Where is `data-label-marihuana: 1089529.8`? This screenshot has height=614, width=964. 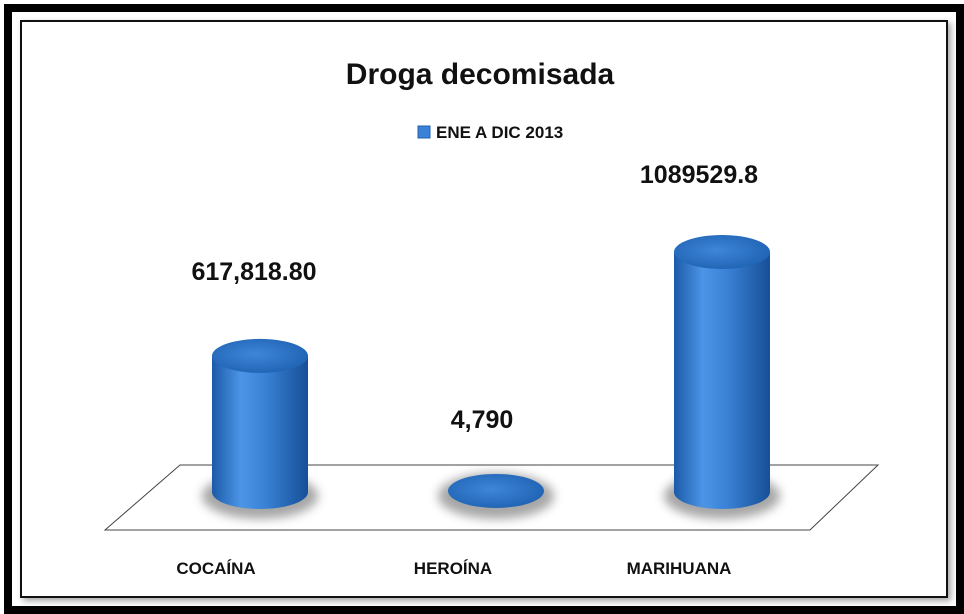
data-label-marihuana: 1089529.8 is located at coordinates (699, 175).